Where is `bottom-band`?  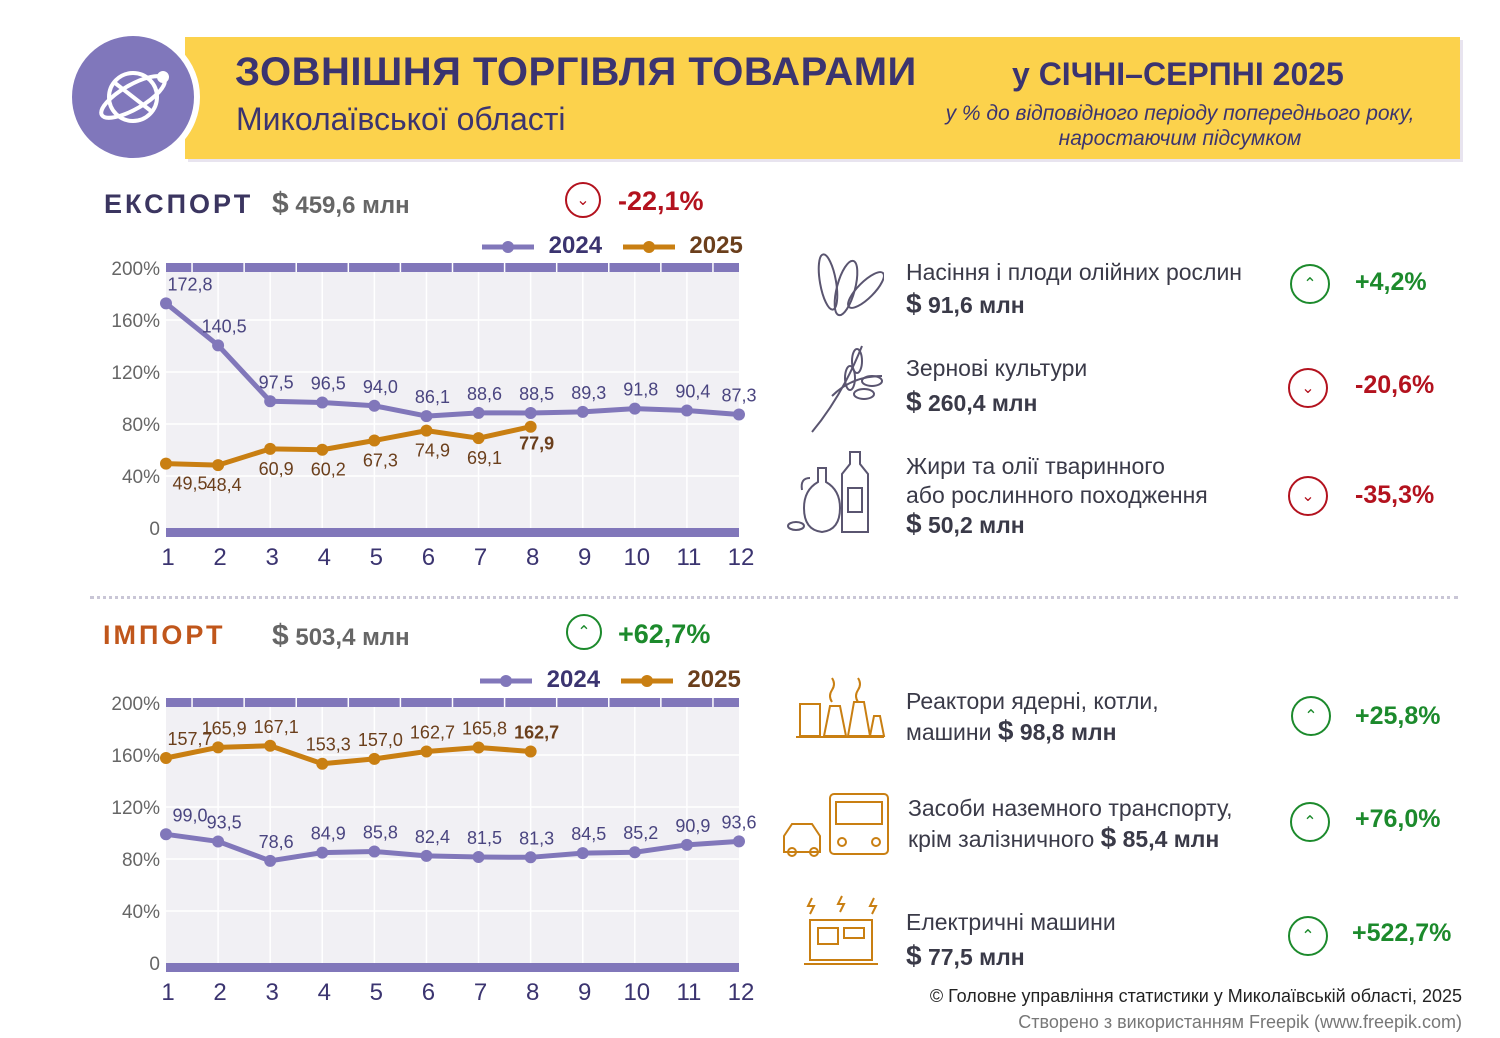
bottom-band is located at coordinates (452, 532).